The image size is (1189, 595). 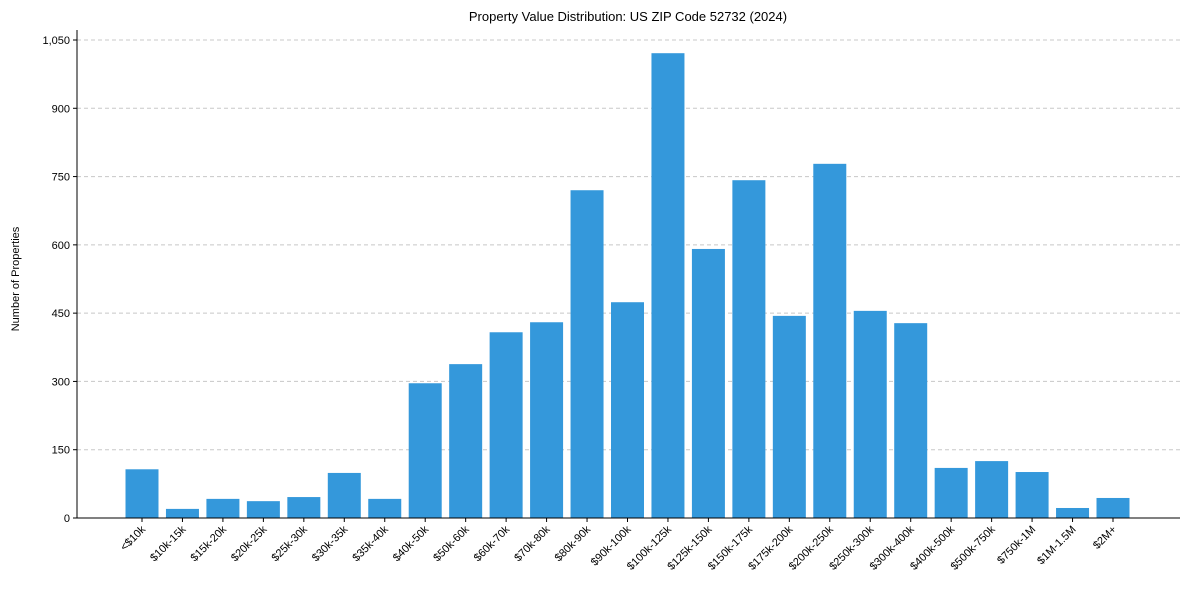 What do you see at coordinates (61, 109) in the screenshot?
I see `y-tick-label: 900` at bounding box center [61, 109].